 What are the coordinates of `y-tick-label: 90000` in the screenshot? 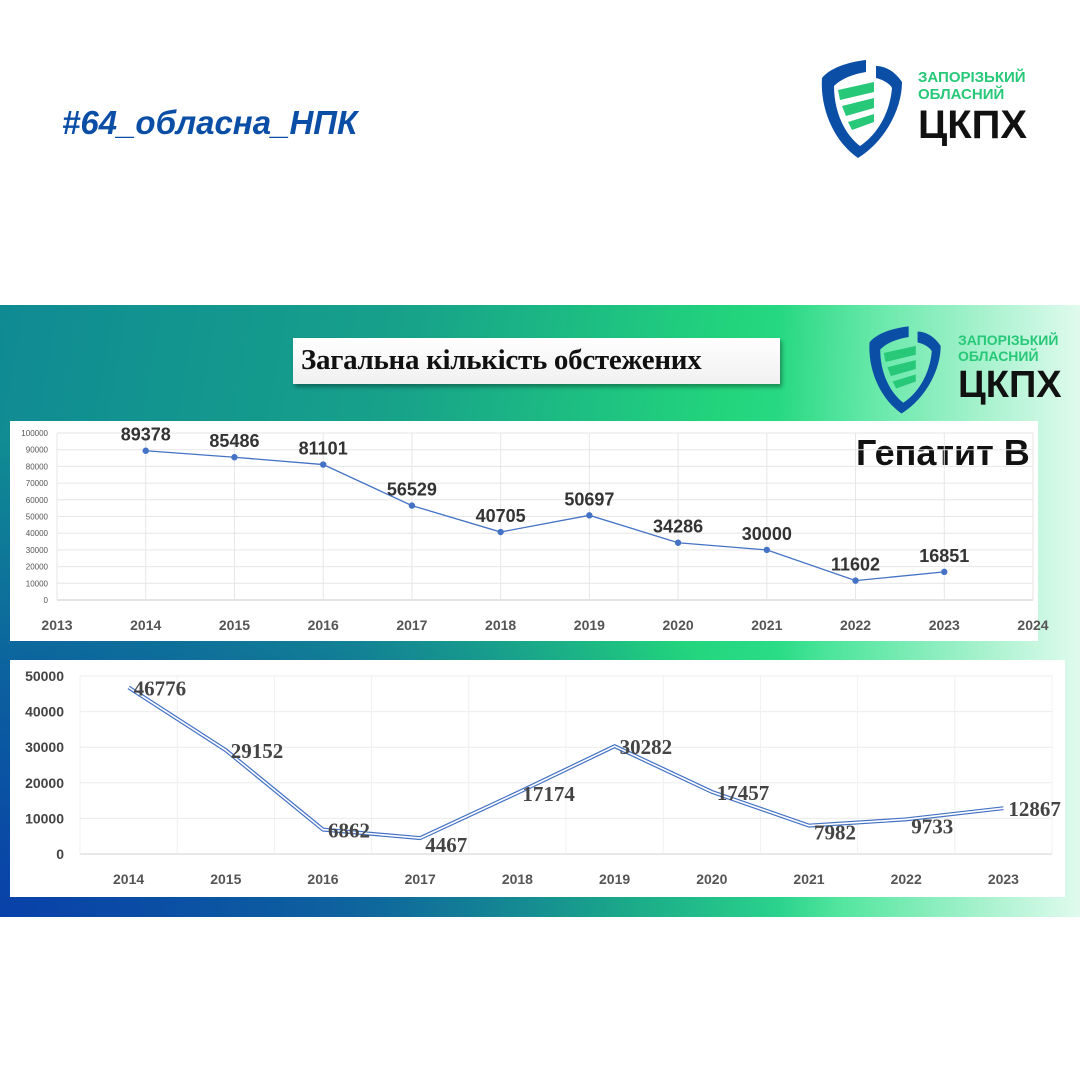 It's located at (37, 450).